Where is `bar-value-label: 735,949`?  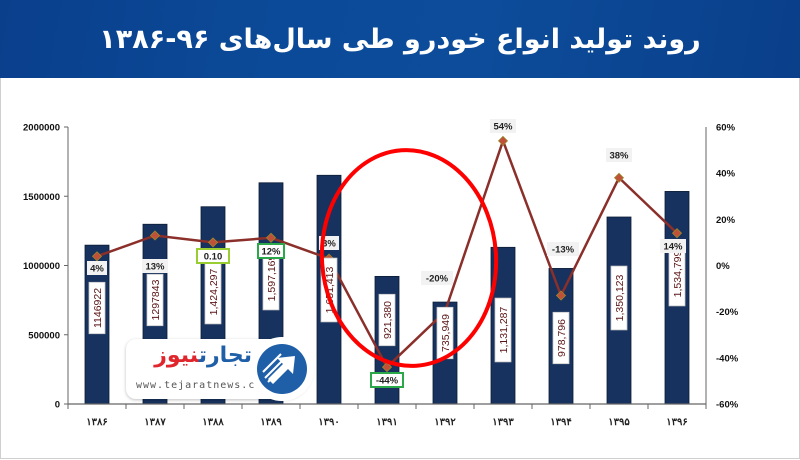 bar-value-label: 735,949 is located at coordinates (445, 333).